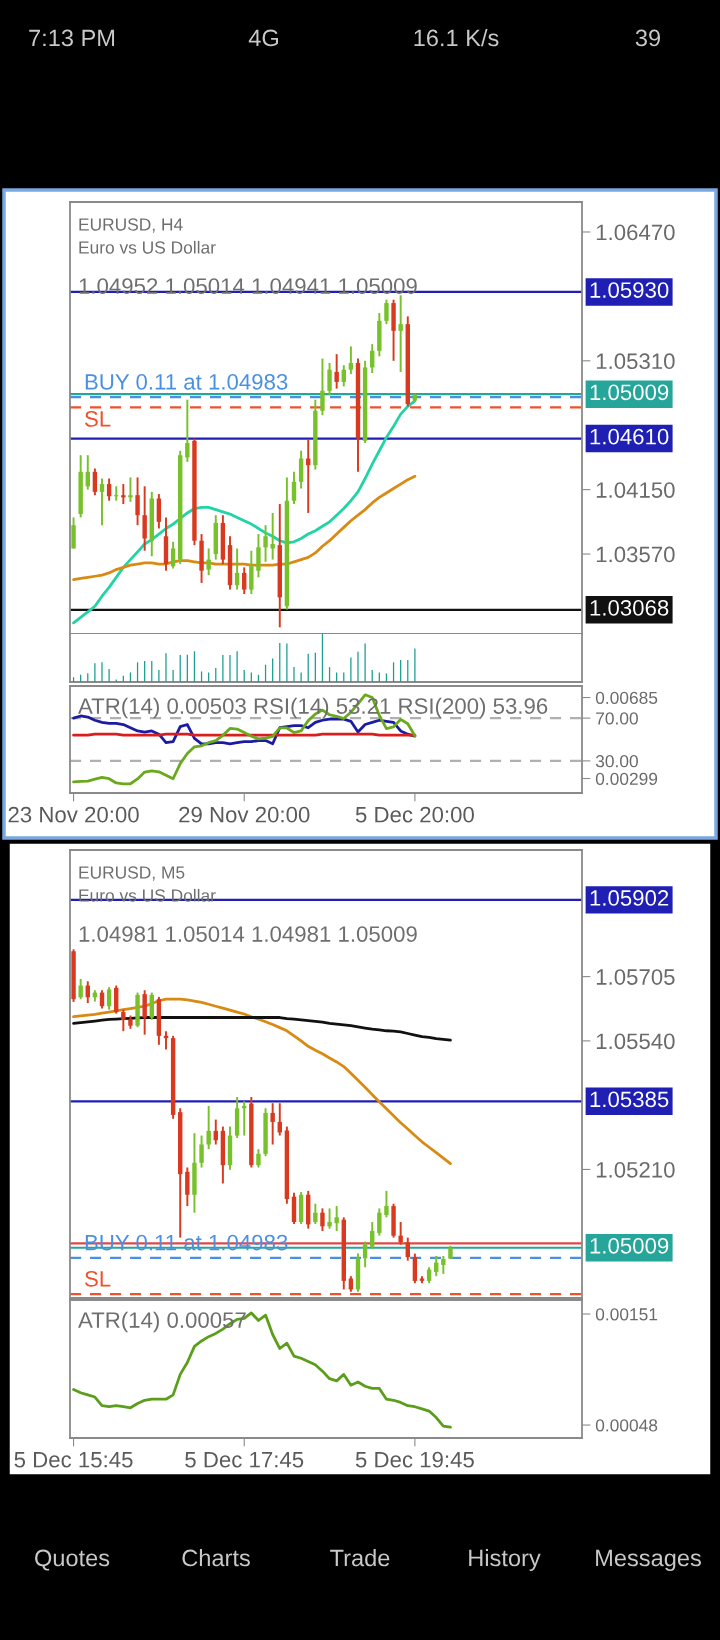  Describe the element at coordinates (616, 761) in the screenshot. I see `y-tick-label: 30.00` at that location.